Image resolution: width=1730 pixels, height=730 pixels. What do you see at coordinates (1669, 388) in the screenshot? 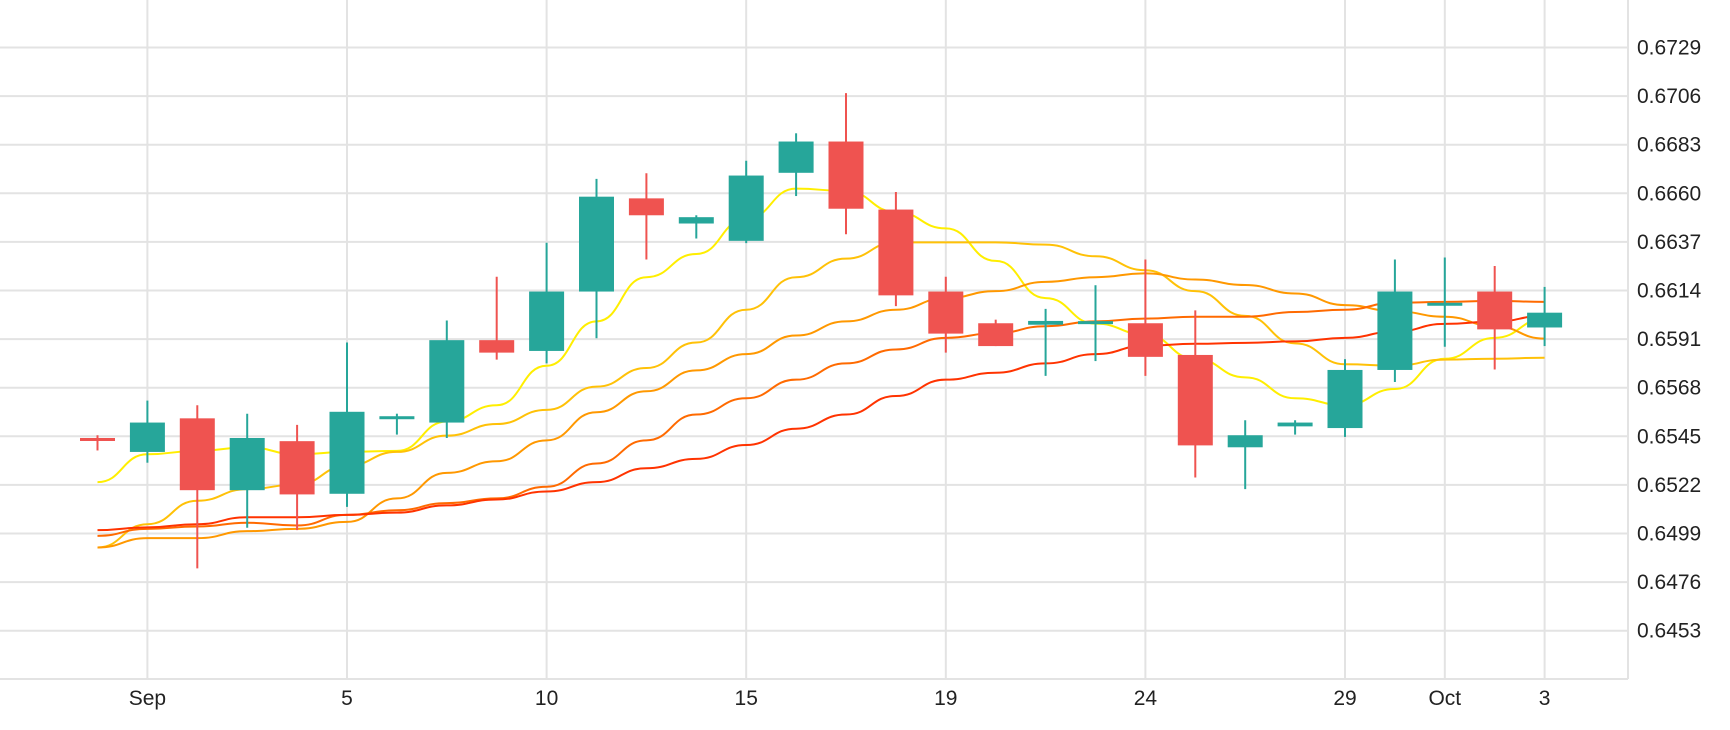
I see `y-tick-label: 0.6568` at bounding box center [1669, 388].